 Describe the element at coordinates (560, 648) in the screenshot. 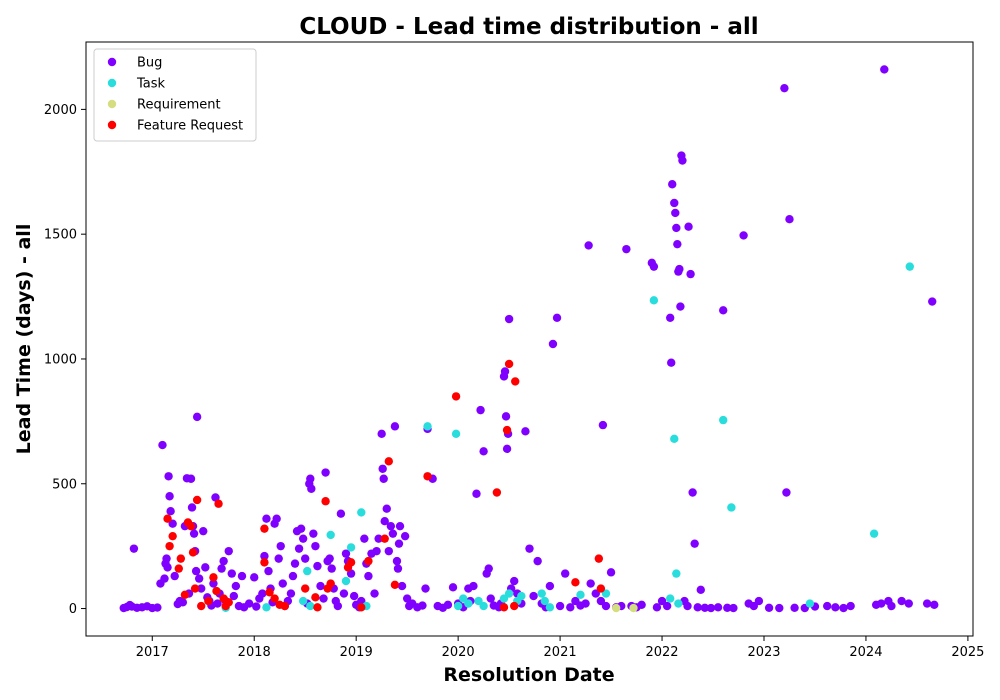

I see `x-axis: 2017 2018 2019 2020 2021 2022 2023 2024 2025` at that location.